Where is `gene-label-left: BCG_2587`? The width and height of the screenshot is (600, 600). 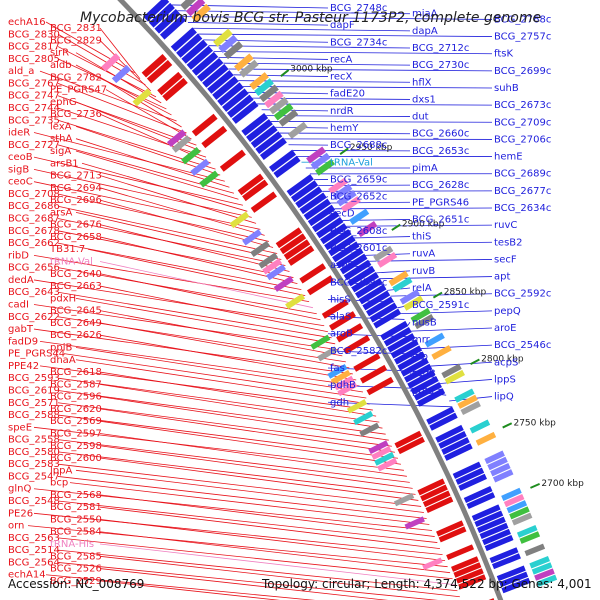
gene-label-left: BCG_2587 is located at coordinates (76, 384).